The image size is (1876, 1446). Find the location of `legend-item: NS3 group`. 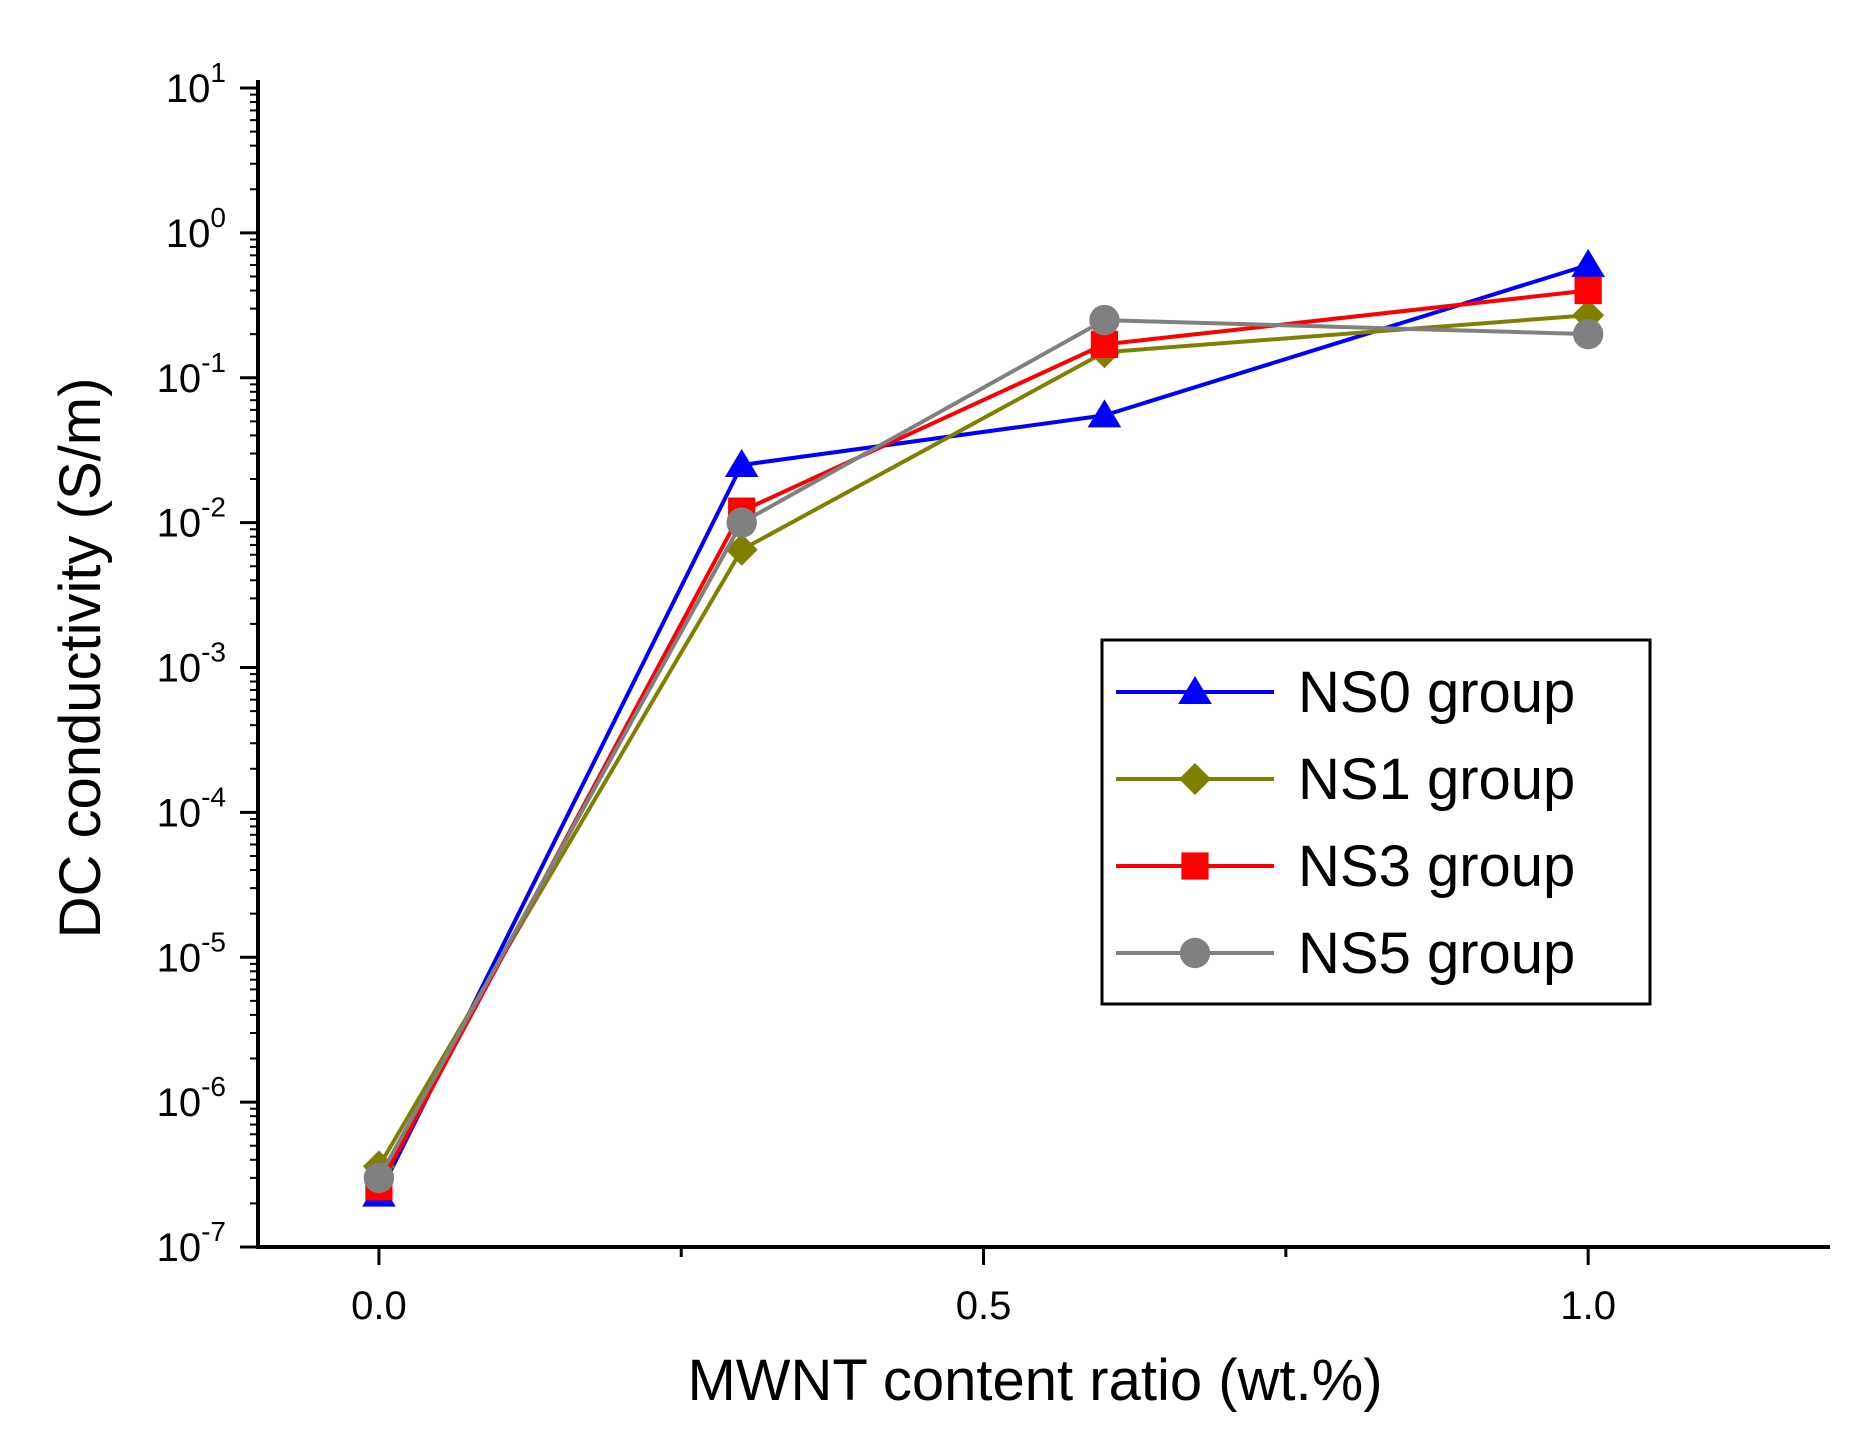

legend-item: NS3 group is located at coordinates (1345, 866).